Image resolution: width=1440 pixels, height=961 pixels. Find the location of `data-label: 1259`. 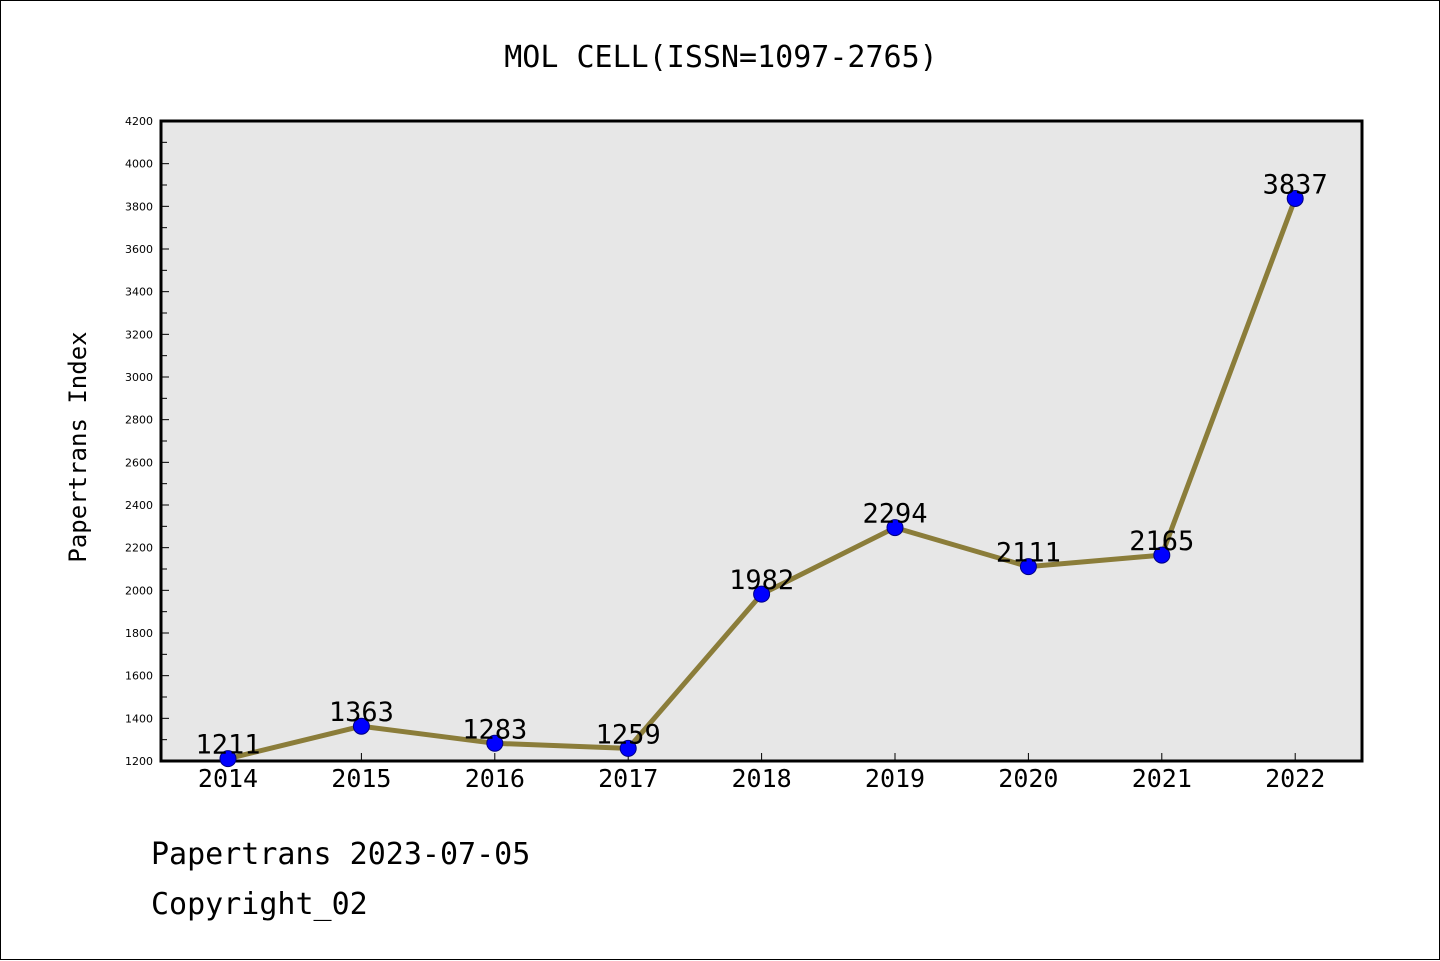

data-label: 1259 is located at coordinates (628, 734).